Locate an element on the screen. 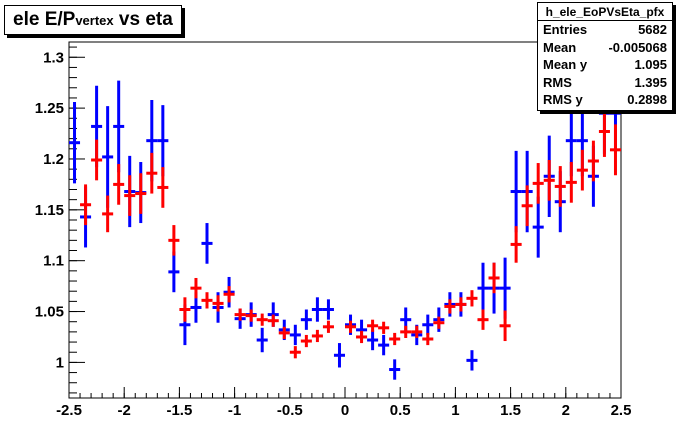 The image size is (692, 444). x-tick-label: 1.5 is located at coordinates (510, 410).